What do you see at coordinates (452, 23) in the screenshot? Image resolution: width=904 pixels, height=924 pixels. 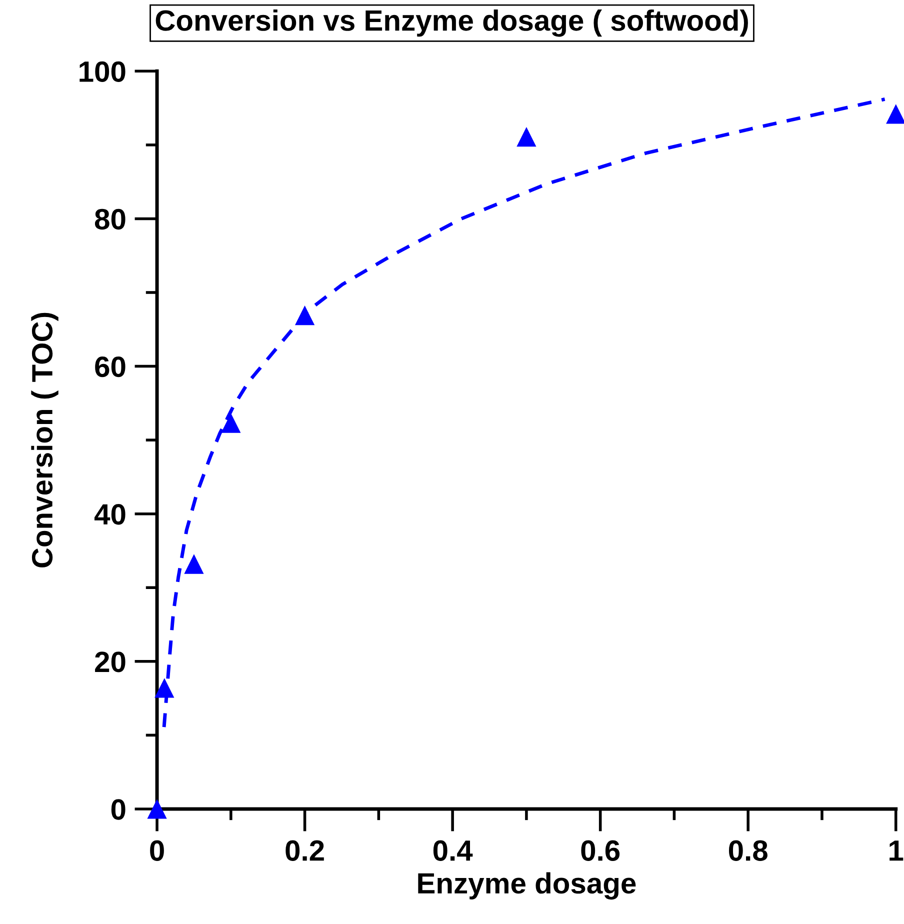 I see `chart-title: Conversion vs Enzyme dosage ( softwood)` at bounding box center [452, 23].